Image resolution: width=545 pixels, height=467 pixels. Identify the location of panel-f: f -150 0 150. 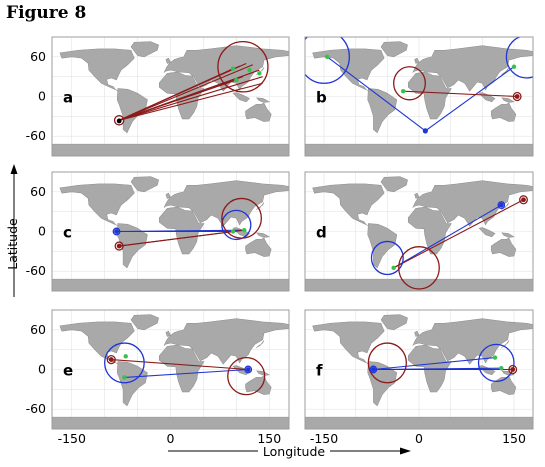
(419, 377).